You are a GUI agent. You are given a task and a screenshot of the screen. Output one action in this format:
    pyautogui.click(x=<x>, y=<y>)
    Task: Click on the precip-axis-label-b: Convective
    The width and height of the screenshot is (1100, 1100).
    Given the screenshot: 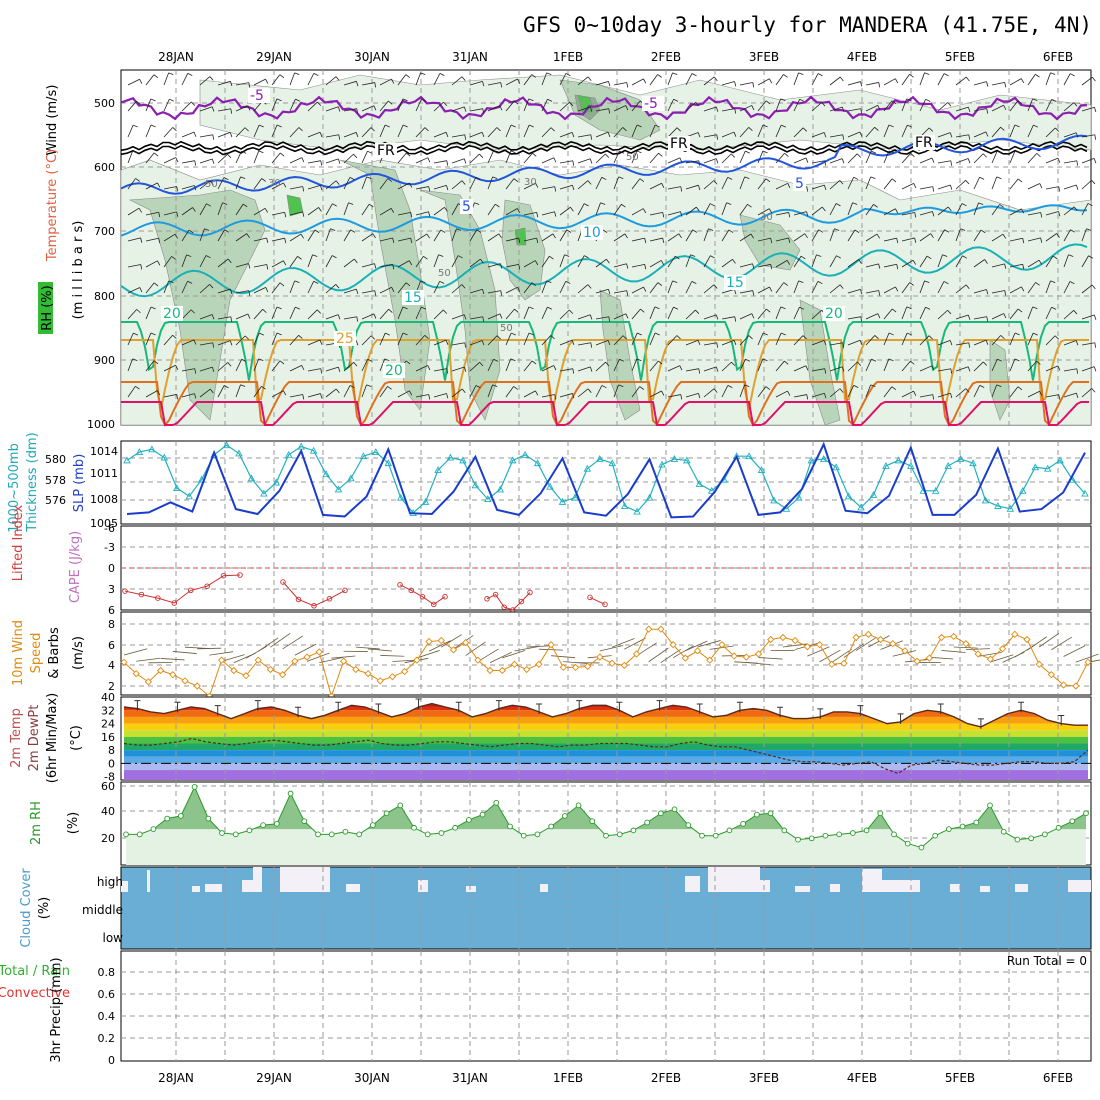 What is the action you would take?
    pyautogui.click(x=35, y=993)
    